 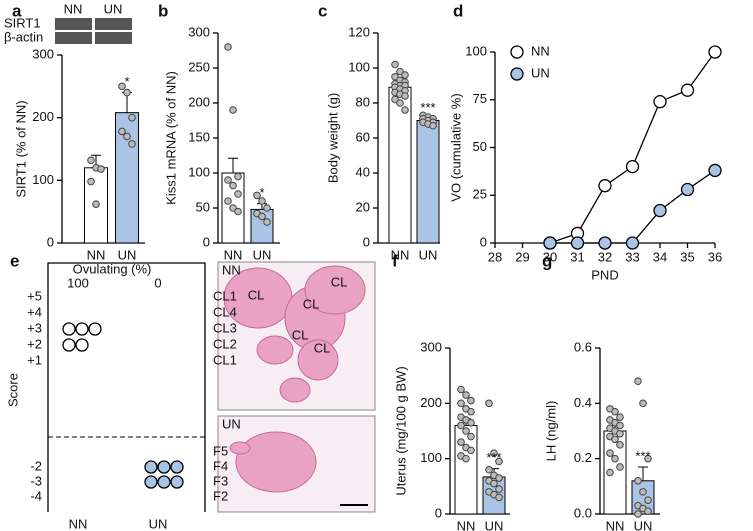 What do you see at coordinates (322, 10) in the screenshot?
I see `panel-label: c` at bounding box center [322, 10].